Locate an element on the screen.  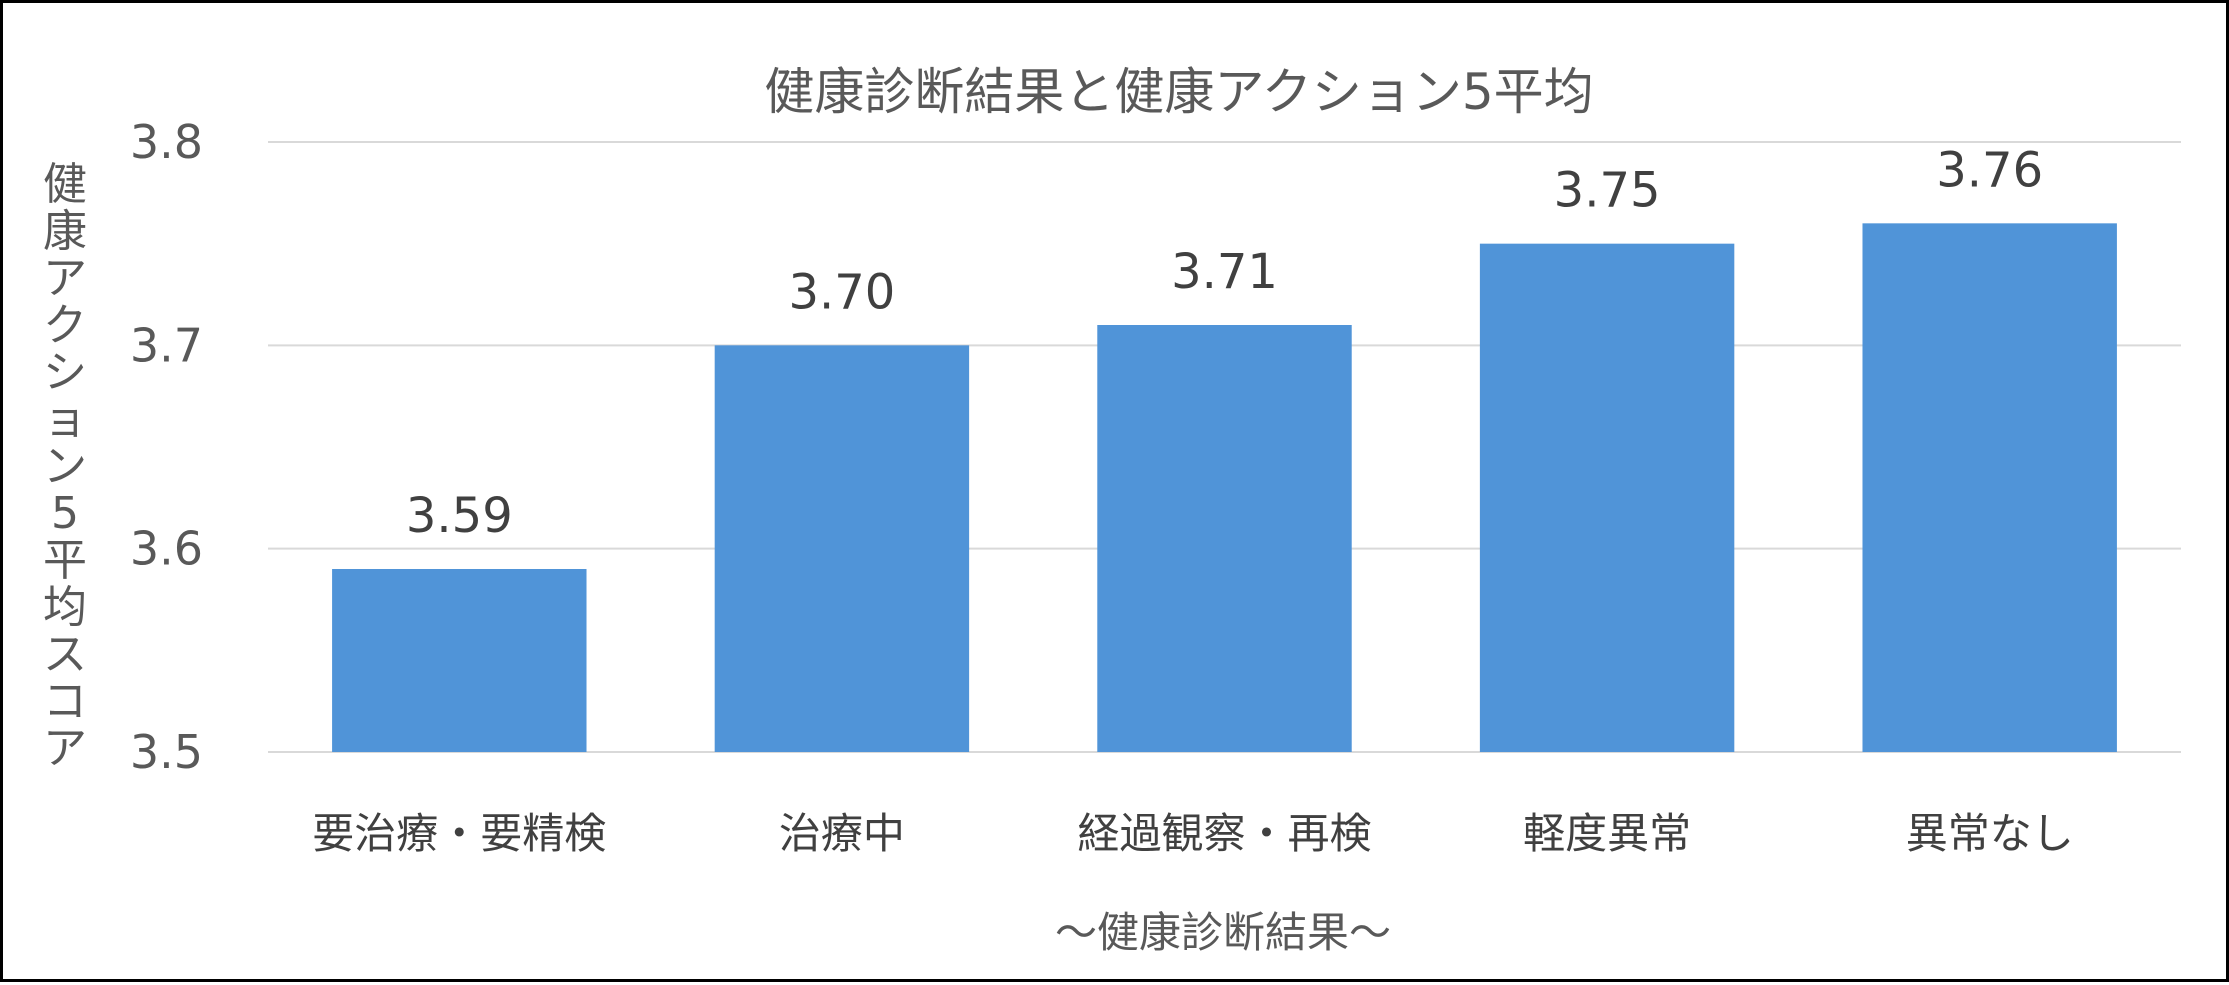
category-label: 要治療・要精検 is located at coordinates (459, 833).